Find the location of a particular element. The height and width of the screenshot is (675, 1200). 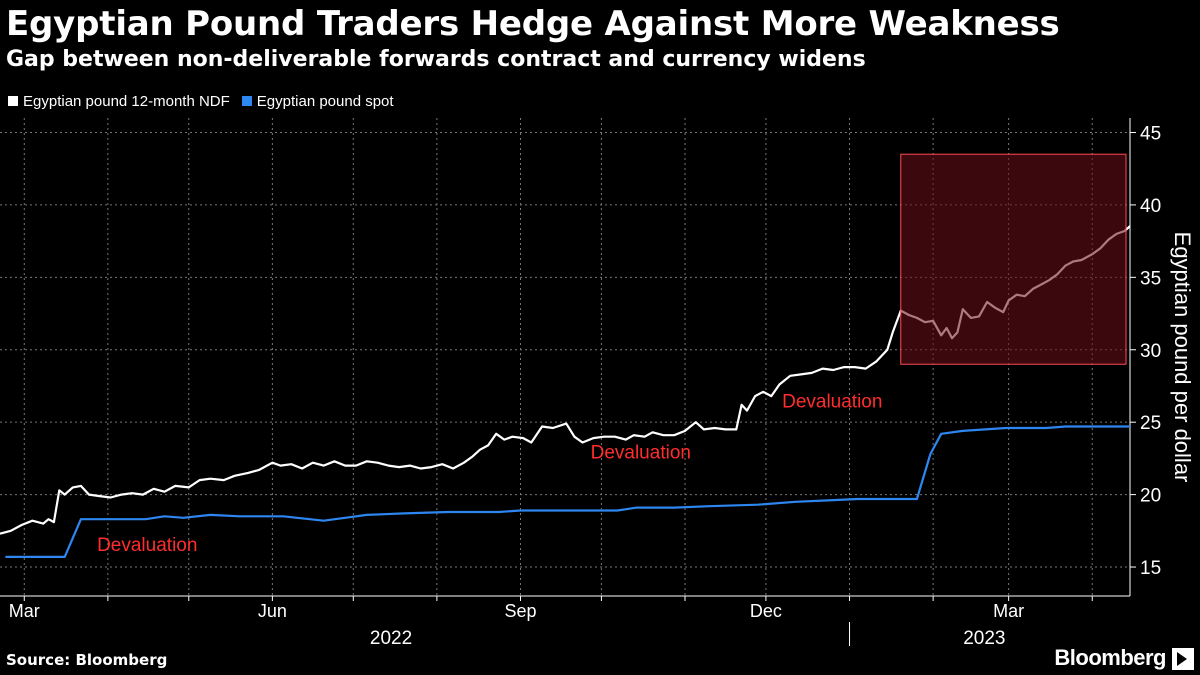

y-tick-label: 20 is located at coordinates (1150, 496).